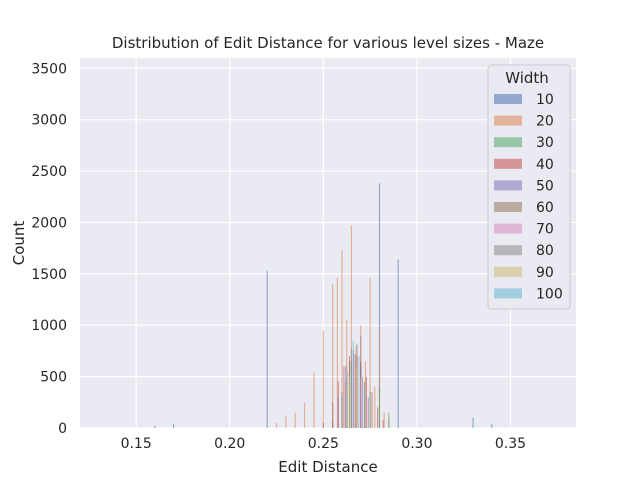 Image resolution: width=640 pixels, height=480 pixels. Describe the element at coordinates (545, 100) in the screenshot. I see `legend-label-10: 10` at that location.